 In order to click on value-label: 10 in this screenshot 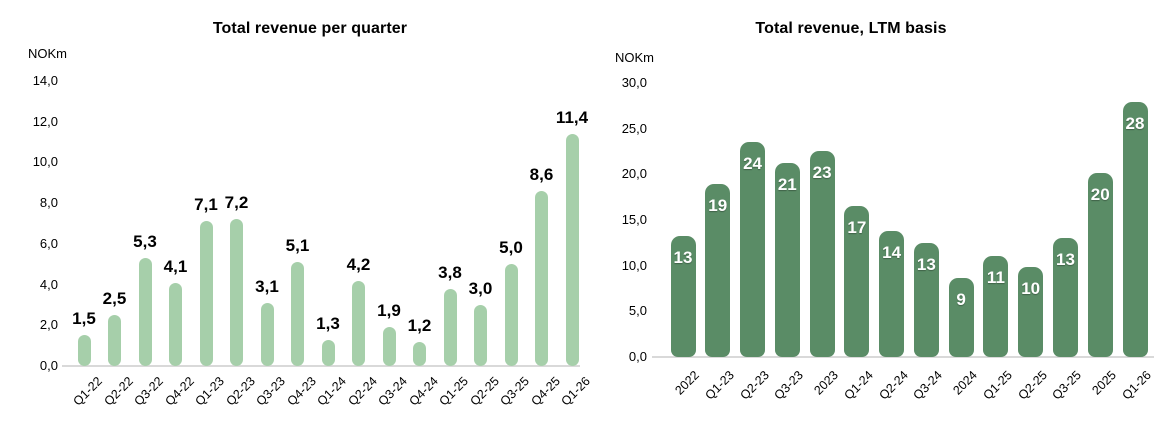, I will do `click(1031, 288)`.